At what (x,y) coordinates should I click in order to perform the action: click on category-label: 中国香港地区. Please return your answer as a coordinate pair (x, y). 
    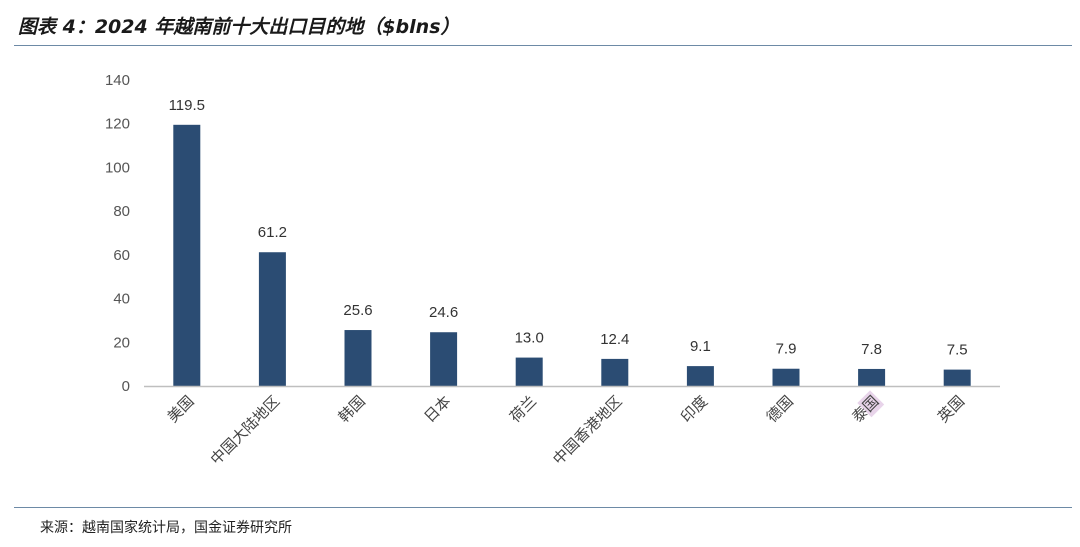
    Looking at the image, I should click on (587, 430).